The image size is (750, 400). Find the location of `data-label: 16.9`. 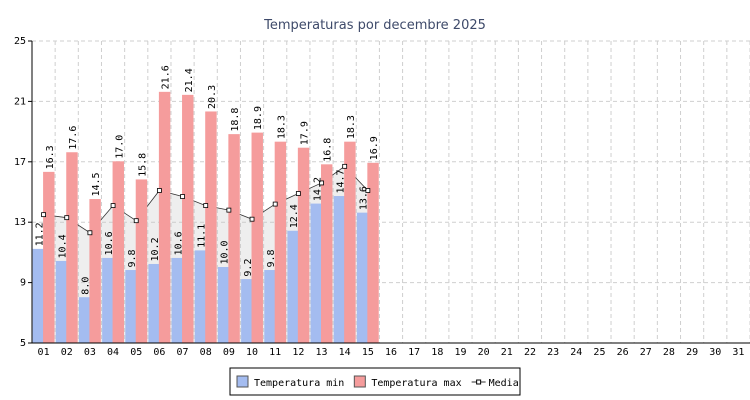

data-label: 16.9 is located at coordinates (374, 148).